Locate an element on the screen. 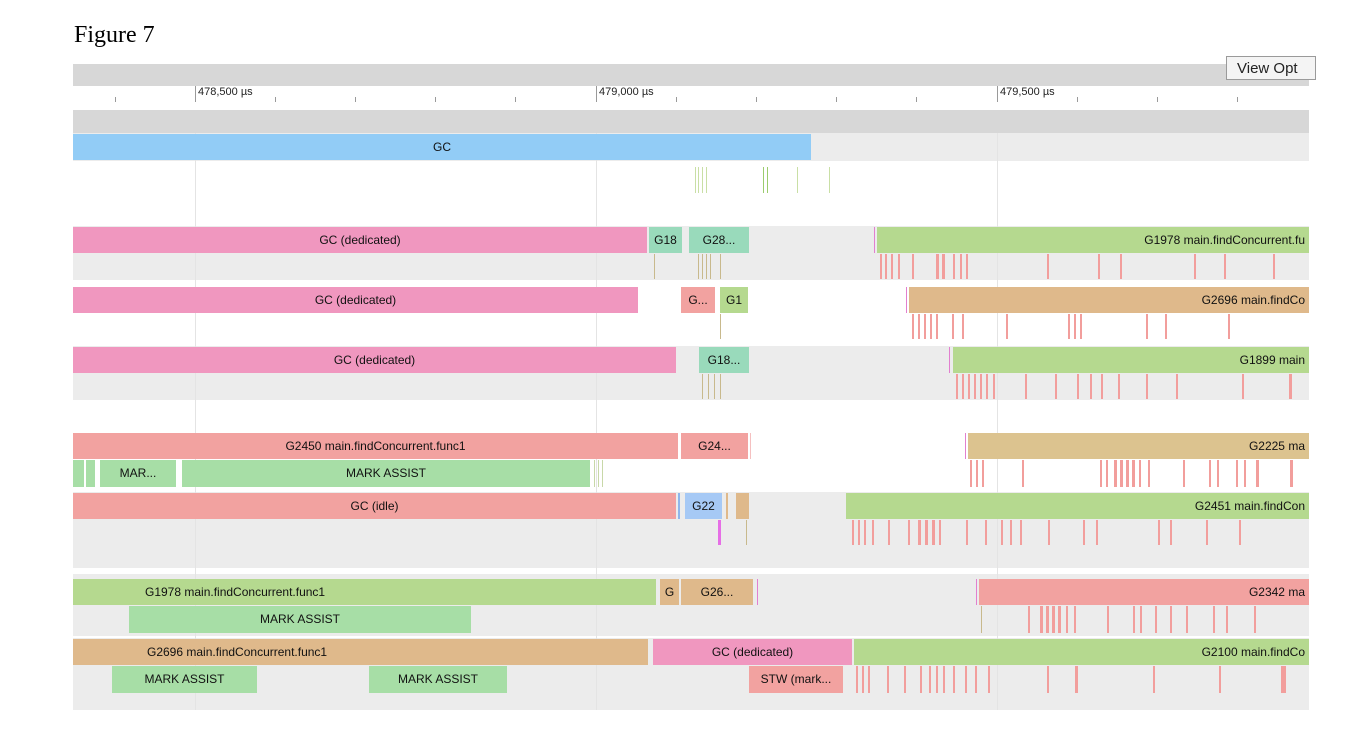 This screenshot has height=744, width=1368. proc-slice-goroutine: G1 is located at coordinates (734, 300).